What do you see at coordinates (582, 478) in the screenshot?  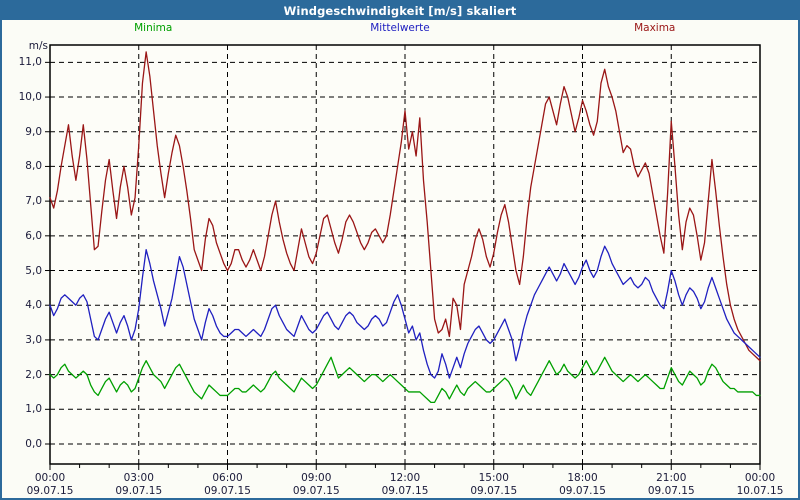 I see `x-tick-time: 18:00` at bounding box center [582, 478].